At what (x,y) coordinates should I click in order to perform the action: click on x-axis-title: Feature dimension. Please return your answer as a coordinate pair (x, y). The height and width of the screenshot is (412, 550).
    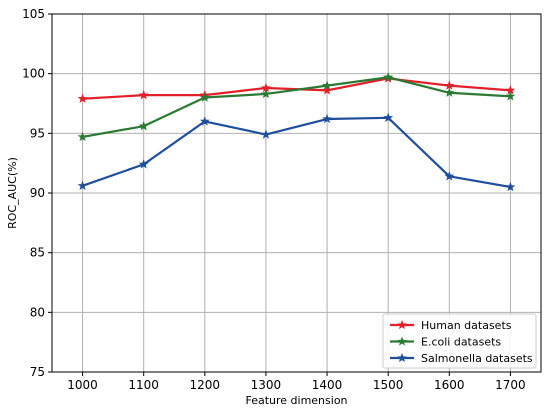
    Looking at the image, I should click on (296, 400).